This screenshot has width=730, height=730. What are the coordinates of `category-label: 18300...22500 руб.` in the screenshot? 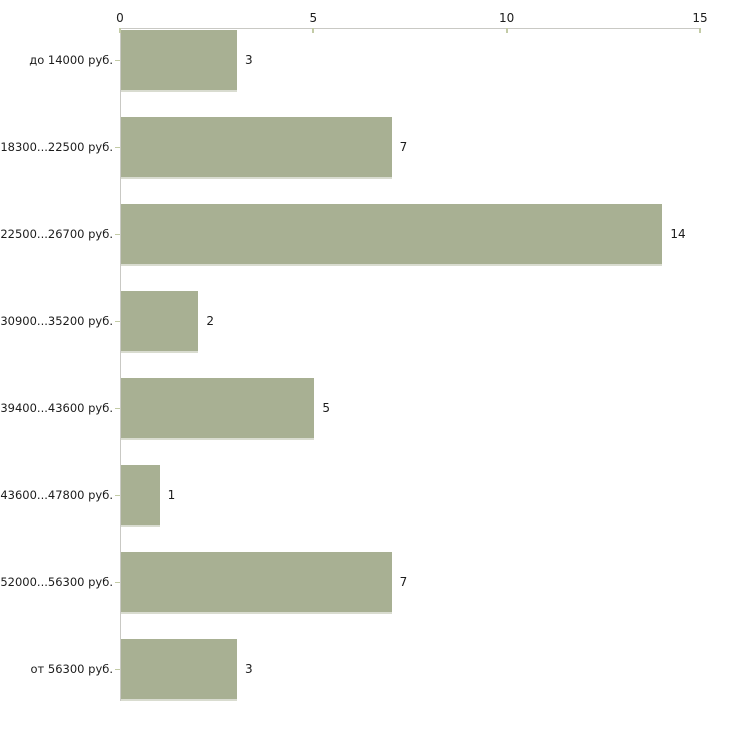 It's located at (56, 147).